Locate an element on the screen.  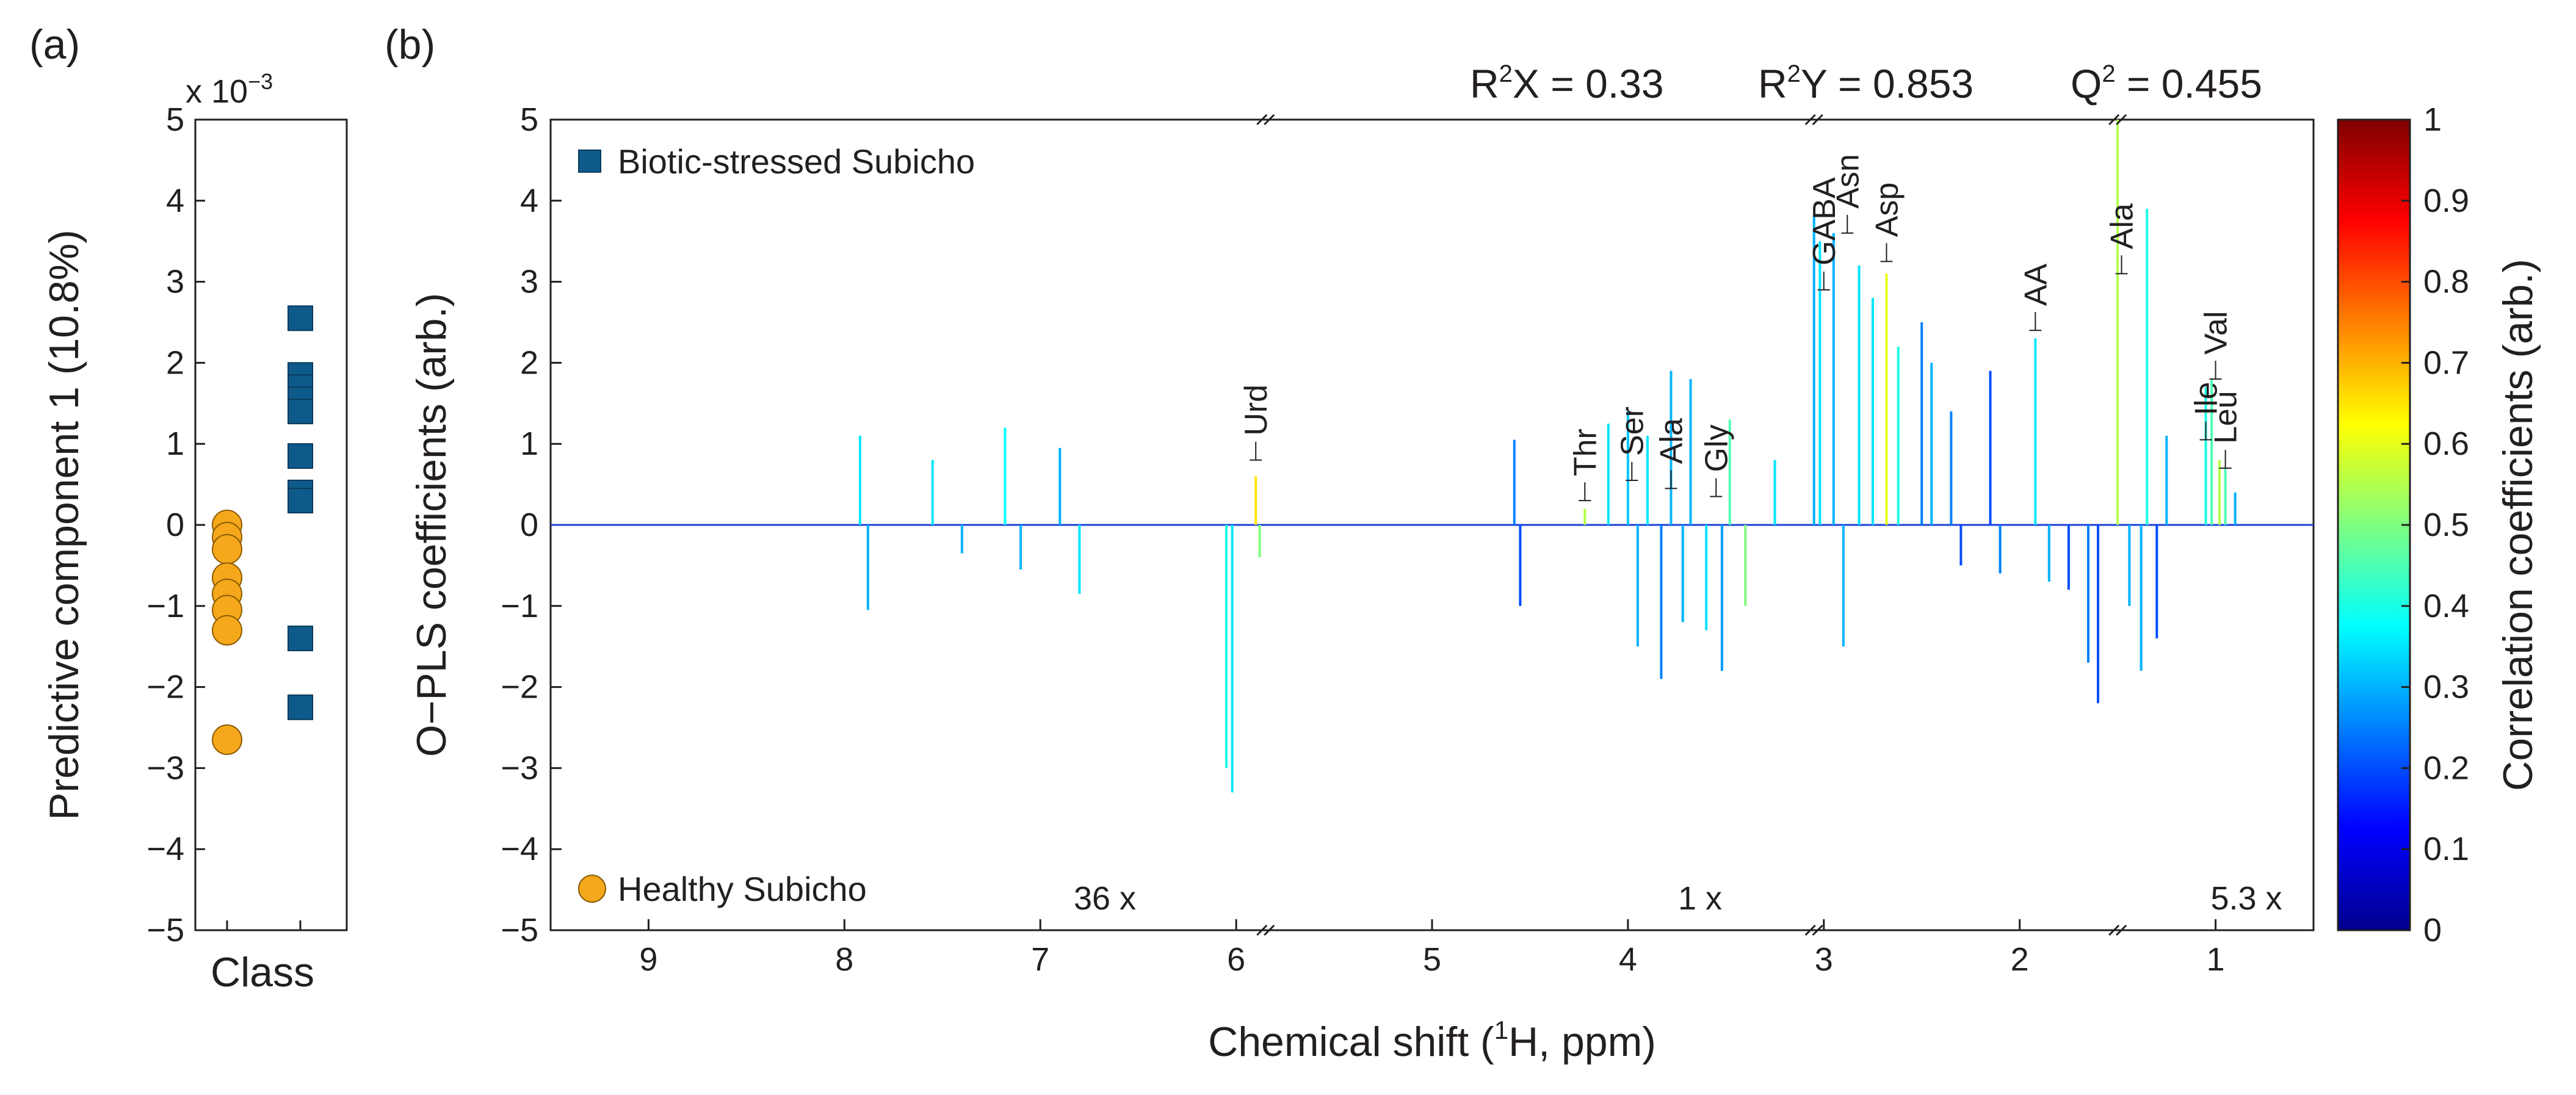
x-tick-label: 1 is located at coordinates (2216, 959).